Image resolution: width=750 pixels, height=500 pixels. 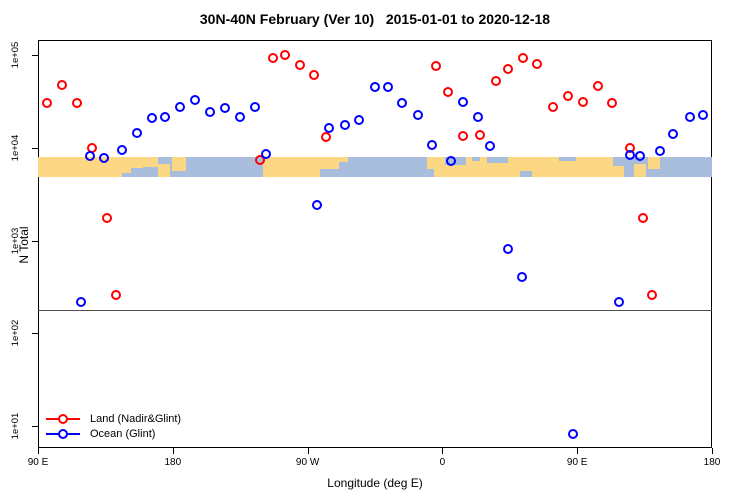 I want to click on x-axis-title: Longitude (deg E), so click(x=375, y=483).